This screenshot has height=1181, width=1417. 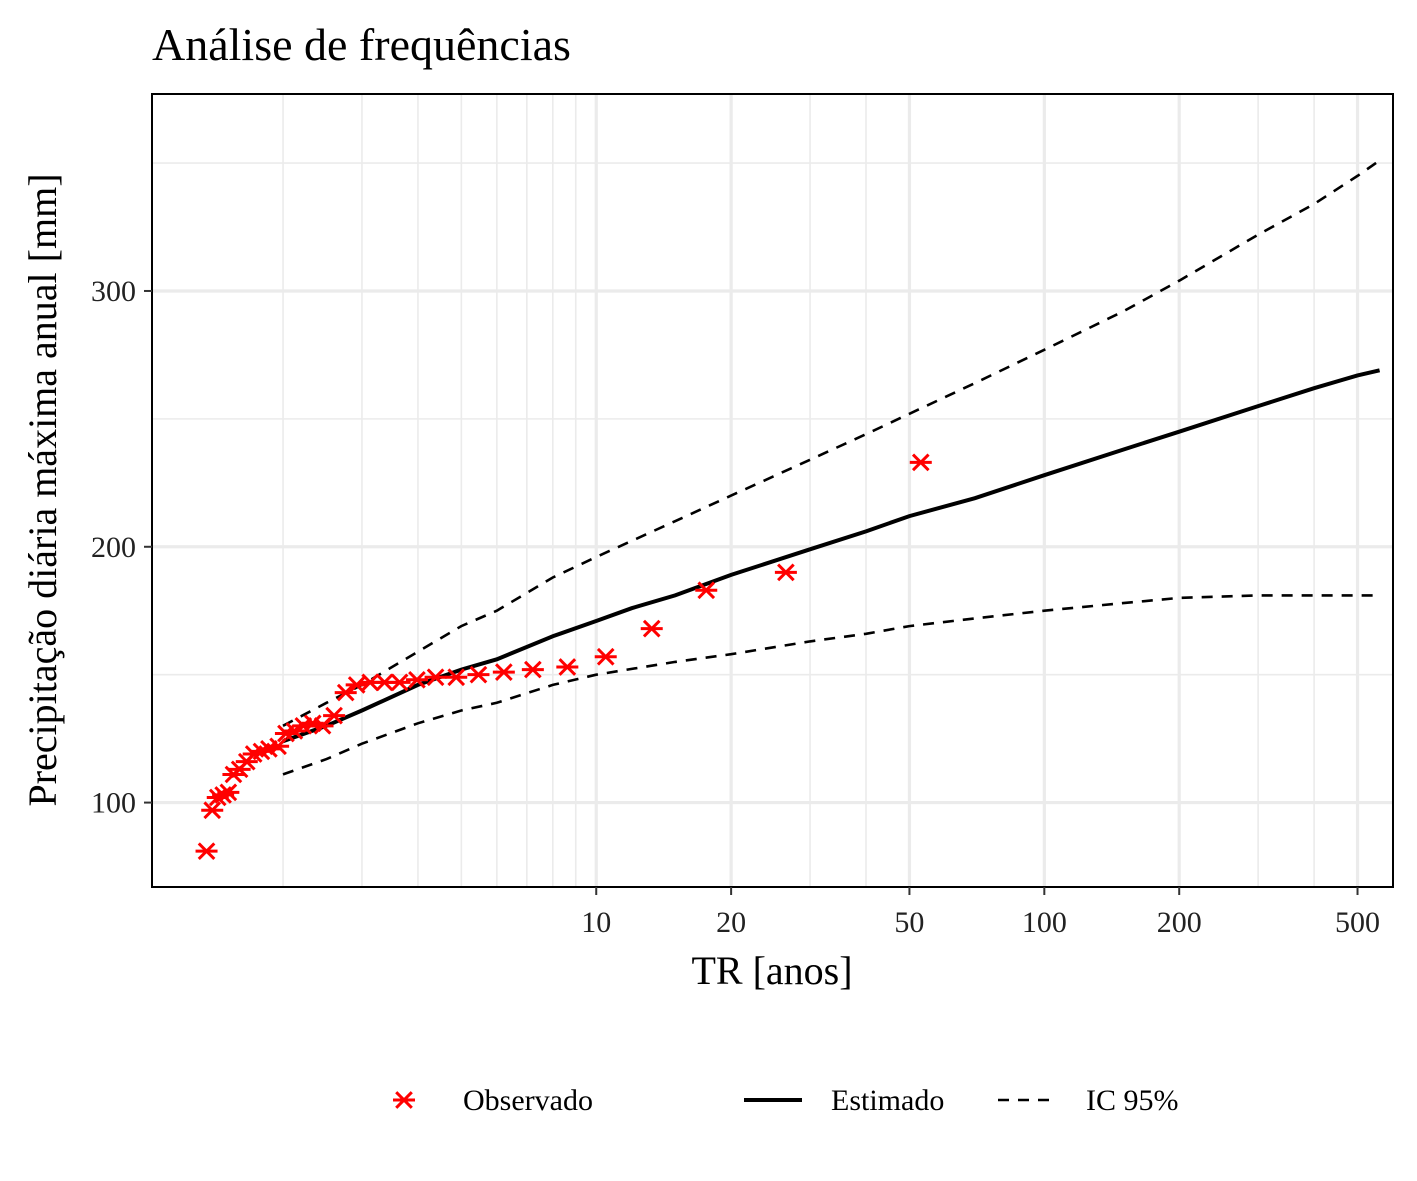 What do you see at coordinates (1179, 922) in the screenshot?
I see `x-tick-label: 200` at bounding box center [1179, 922].